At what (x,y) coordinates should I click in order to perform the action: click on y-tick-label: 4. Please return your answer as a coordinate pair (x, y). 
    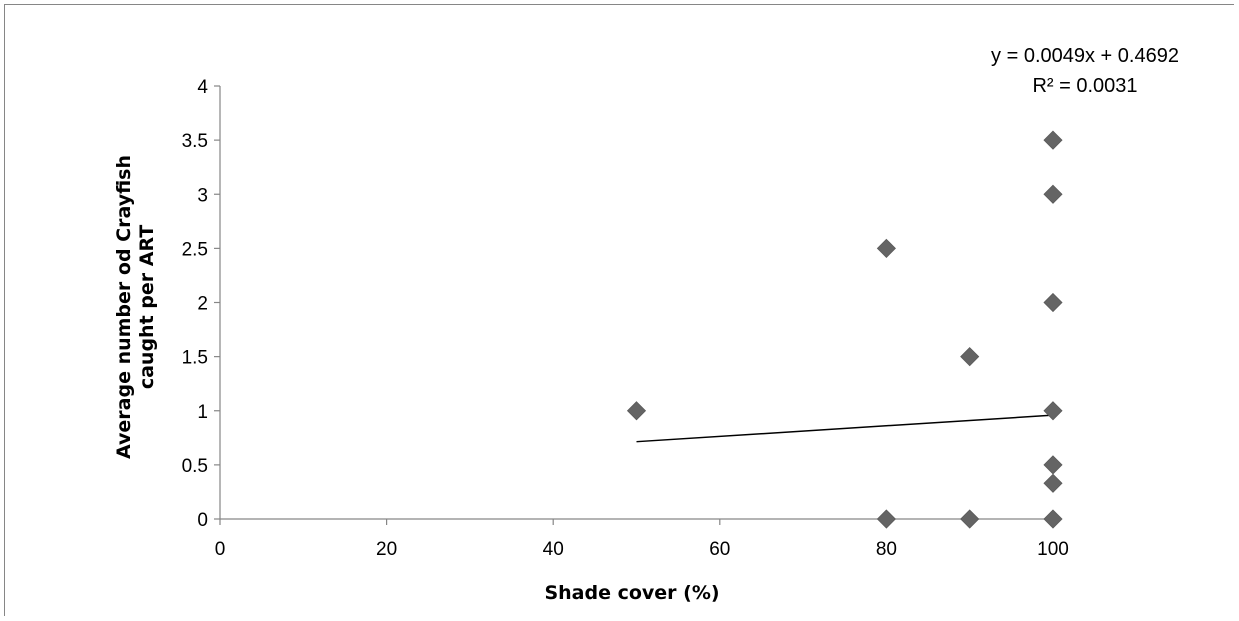
    Looking at the image, I should click on (202, 87).